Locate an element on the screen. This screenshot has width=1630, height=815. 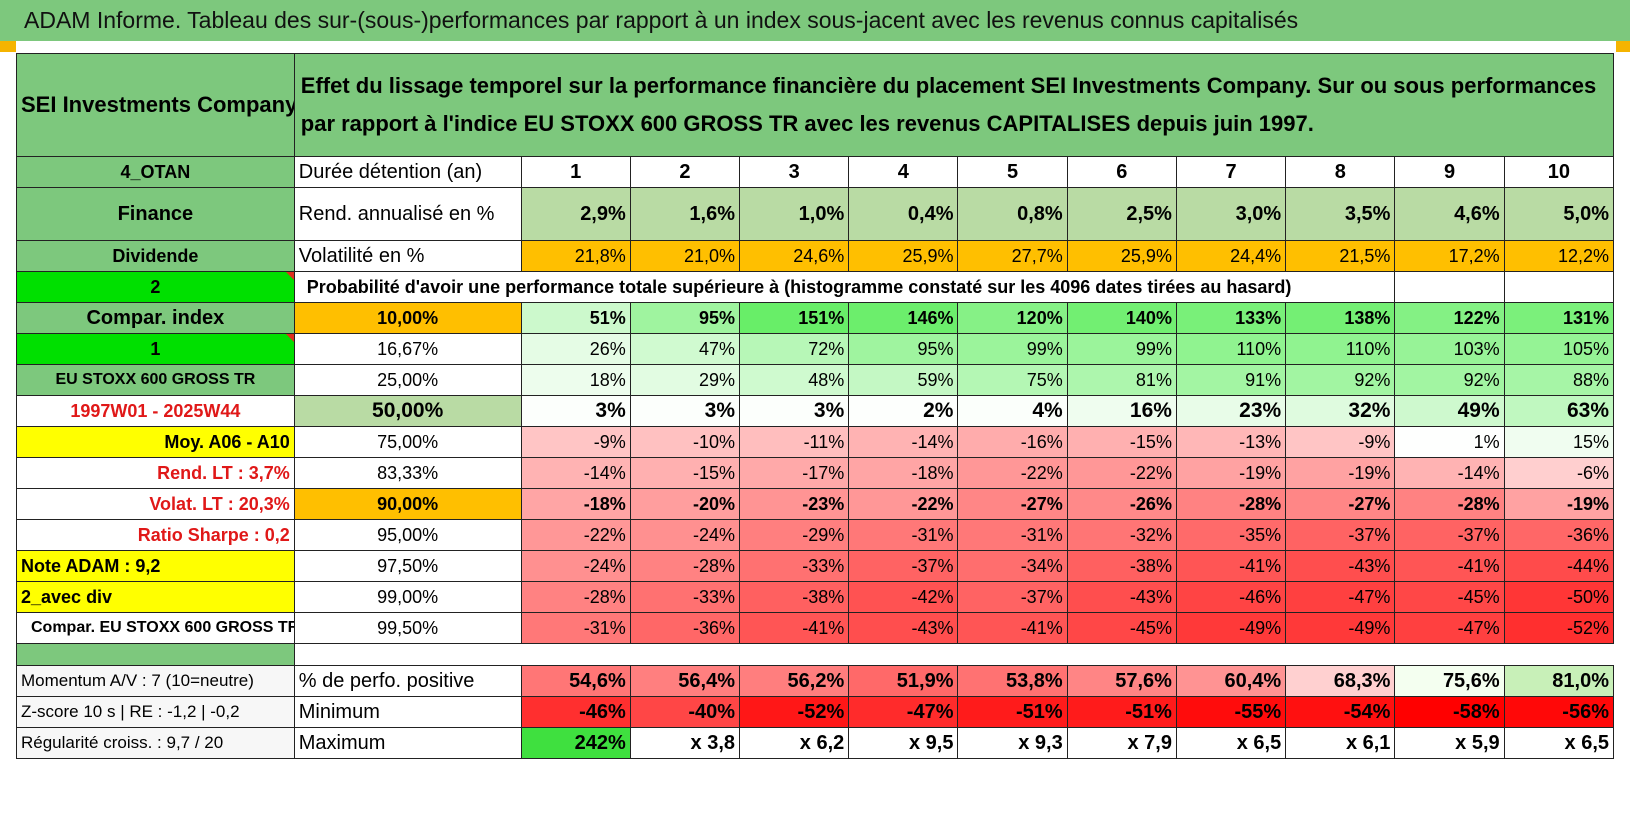
rend-value: 0,8% is located at coordinates (1012, 214).